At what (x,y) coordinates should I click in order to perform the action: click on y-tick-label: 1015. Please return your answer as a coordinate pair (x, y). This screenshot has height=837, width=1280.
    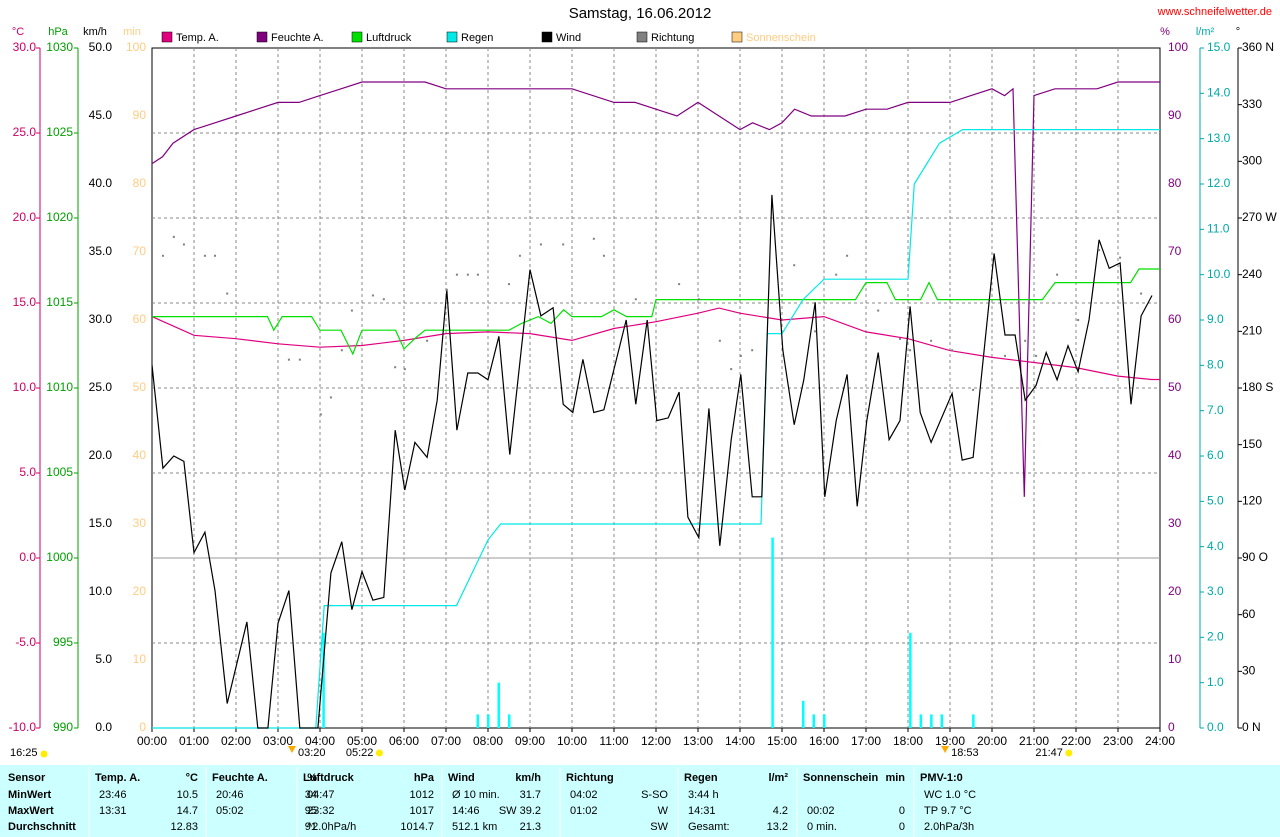
    Looking at the image, I should click on (59, 302).